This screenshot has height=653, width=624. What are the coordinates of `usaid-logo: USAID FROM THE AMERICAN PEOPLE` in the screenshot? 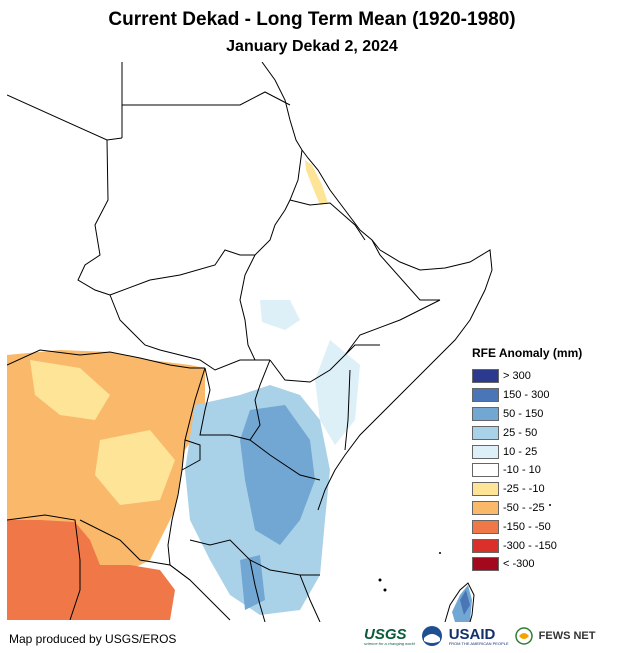 It's located at (479, 636).